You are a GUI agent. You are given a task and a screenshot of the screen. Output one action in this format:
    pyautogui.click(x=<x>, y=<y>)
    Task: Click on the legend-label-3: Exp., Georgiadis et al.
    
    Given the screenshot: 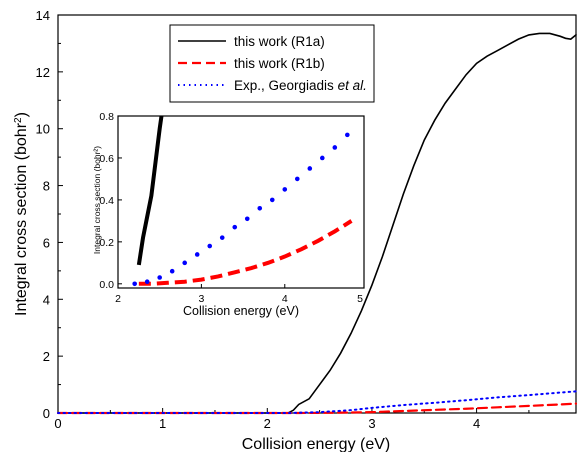 What is the action you would take?
    pyautogui.click(x=300, y=85)
    